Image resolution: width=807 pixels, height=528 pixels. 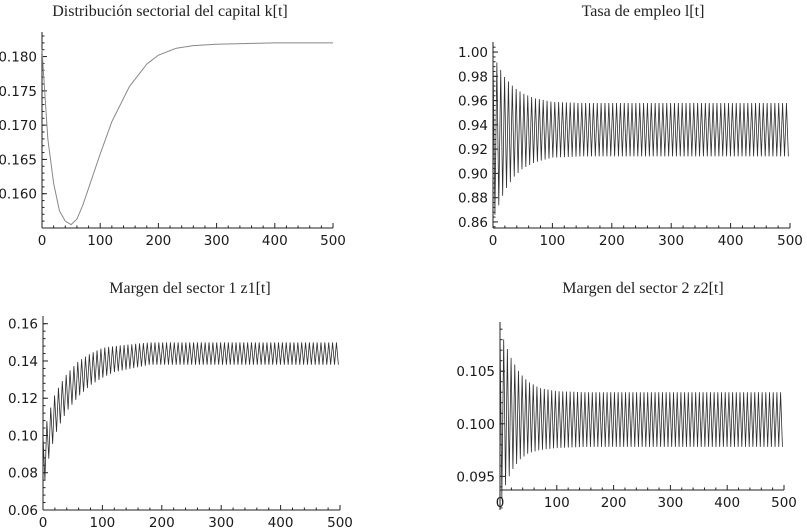 I want to click on chart-title: Margen del sector 1 z1[t], so click(x=189, y=288).